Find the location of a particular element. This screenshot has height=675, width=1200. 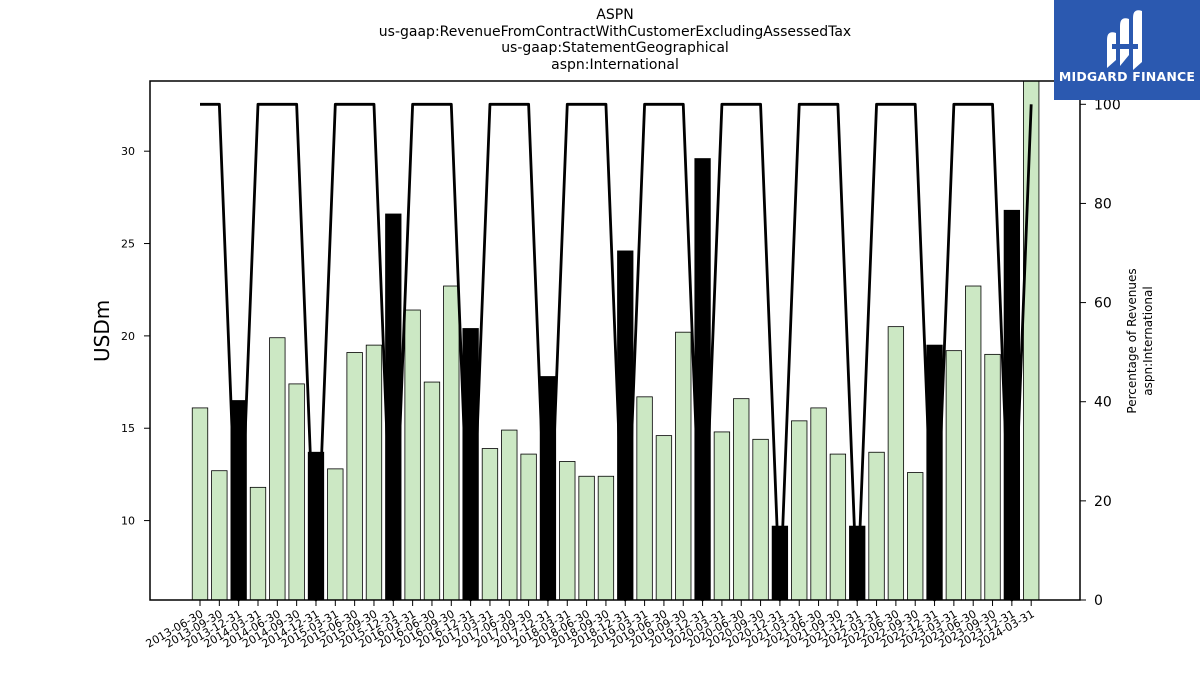

y2-label-line-1: Percentage of Revenues is located at coordinates (1132, 341).